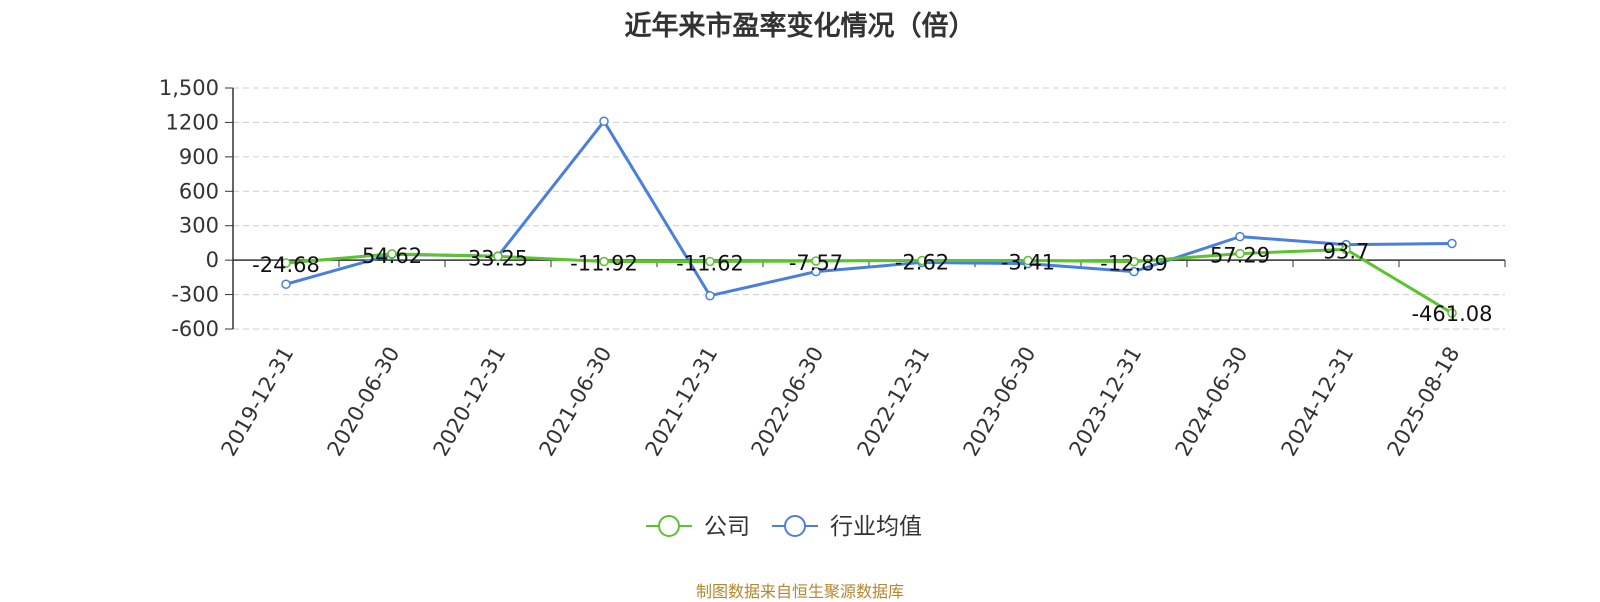 This screenshot has height=602, width=1600. What do you see at coordinates (876, 527) in the screenshot?
I see `legend-label: 行业均值` at bounding box center [876, 527].